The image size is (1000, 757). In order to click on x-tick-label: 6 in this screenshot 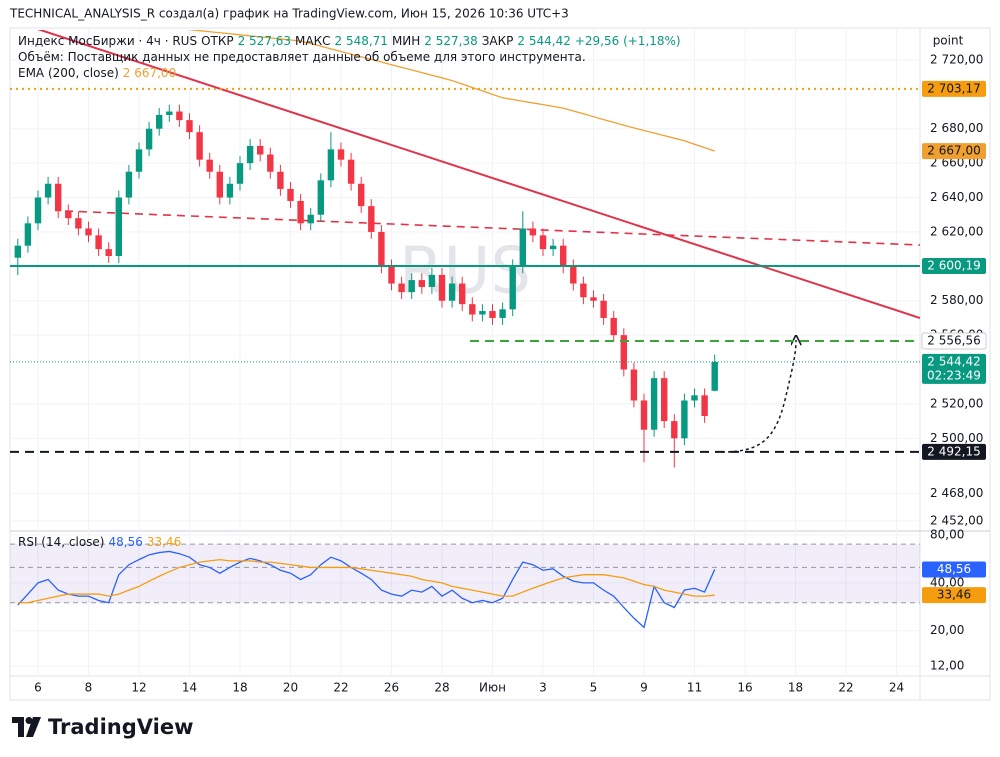, I will do `click(38, 688)`.